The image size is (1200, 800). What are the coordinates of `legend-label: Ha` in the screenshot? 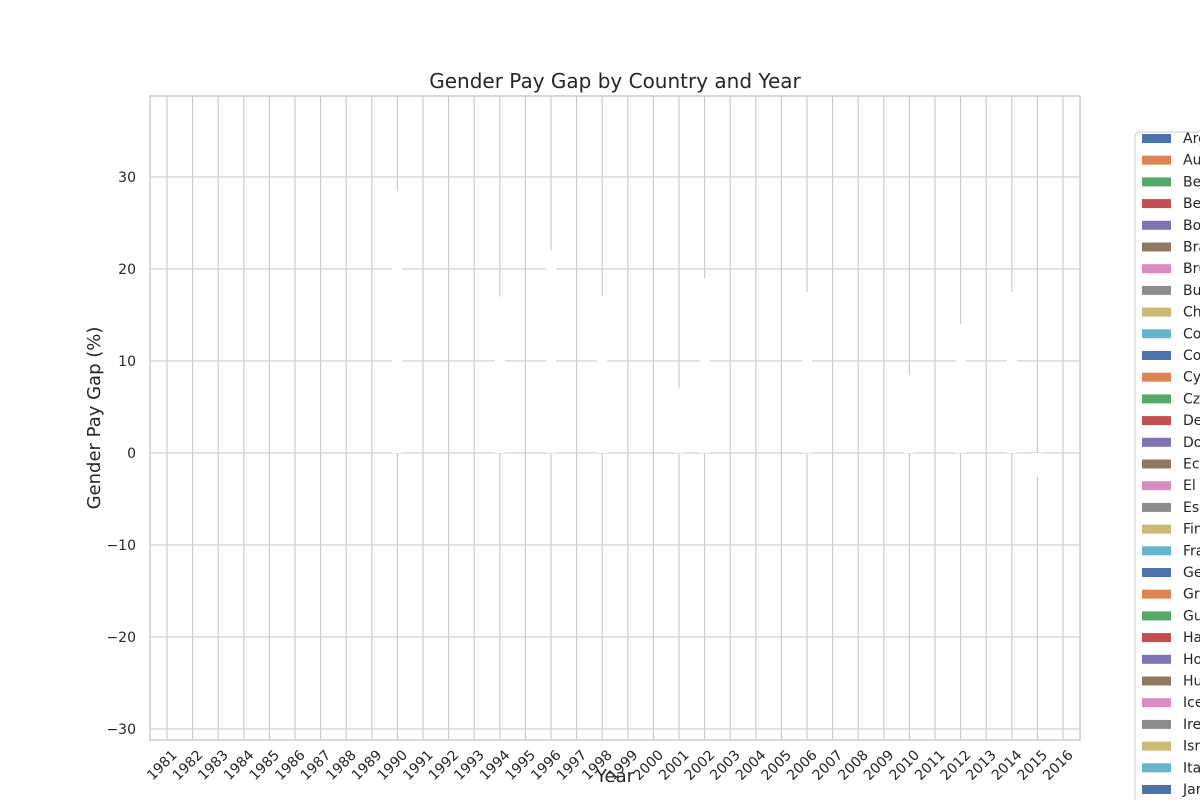 It's located at (1191, 638).